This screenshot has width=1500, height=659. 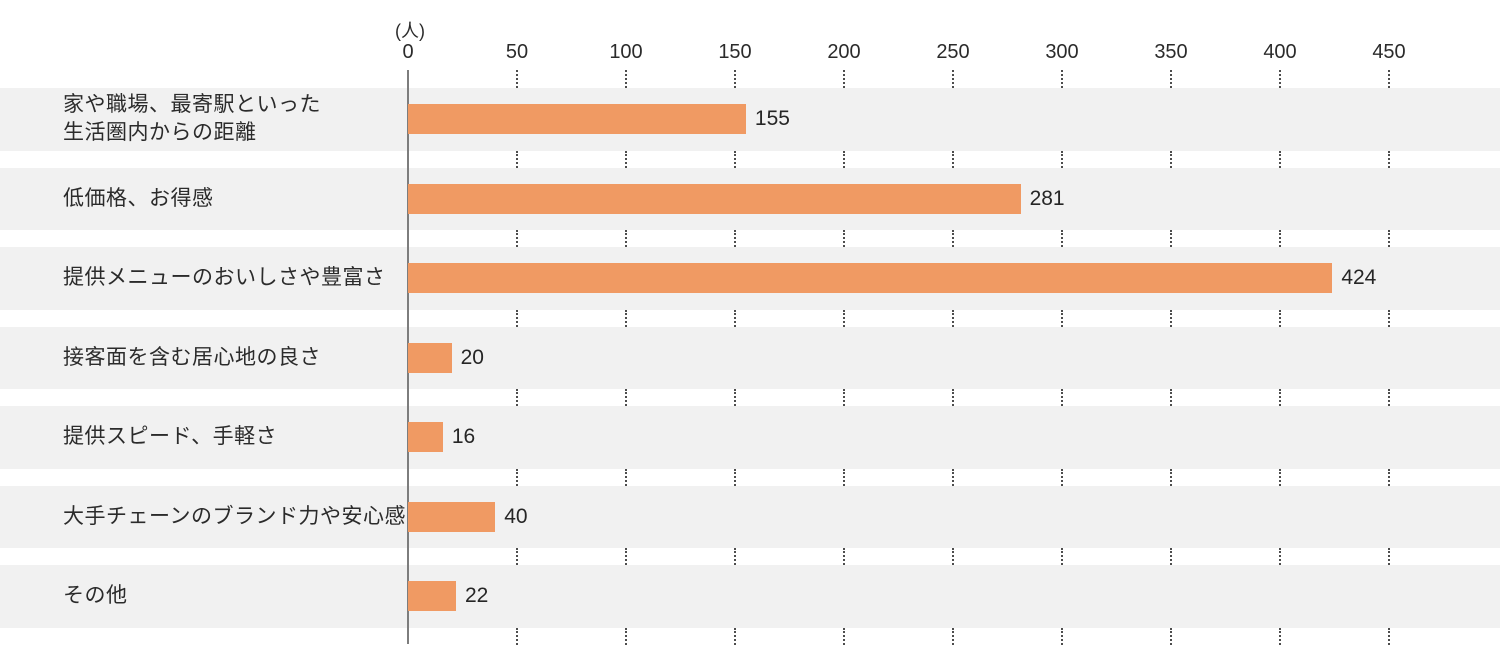 I want to click on axis-unit-label: (人), so click(x=410, y=31).